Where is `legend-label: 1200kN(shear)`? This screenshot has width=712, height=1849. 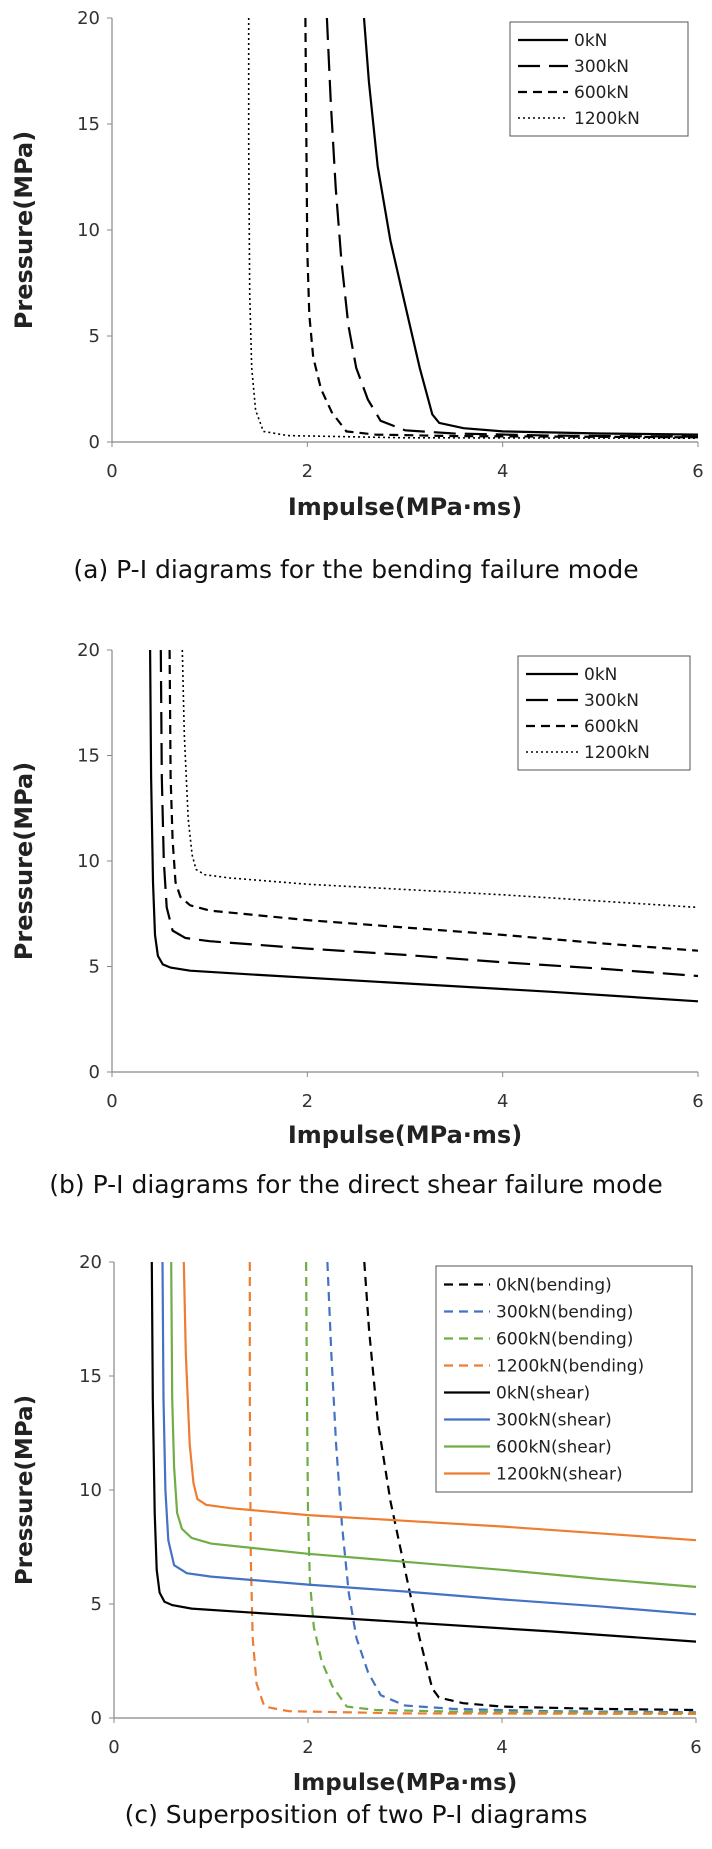
legend-label: 1200kN(shear) is located at coordinates (559, 1475).